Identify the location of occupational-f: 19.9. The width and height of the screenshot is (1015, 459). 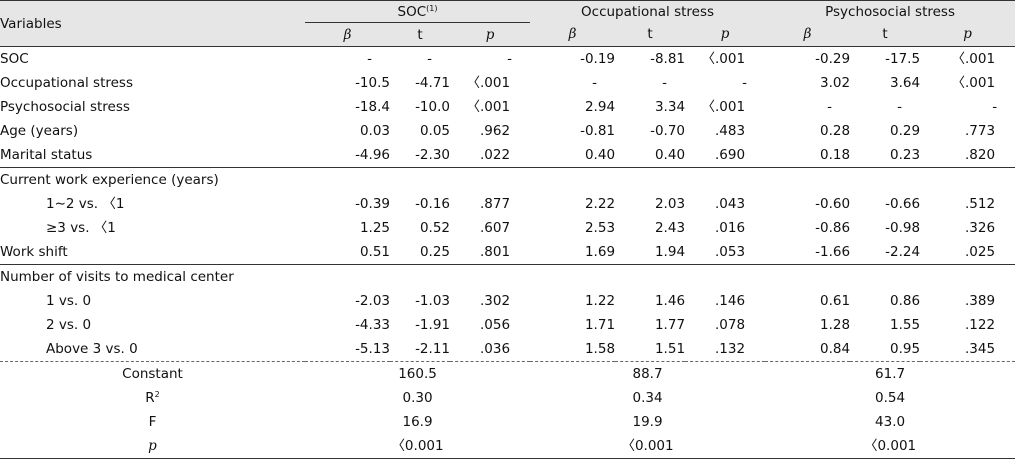
(647, 422).